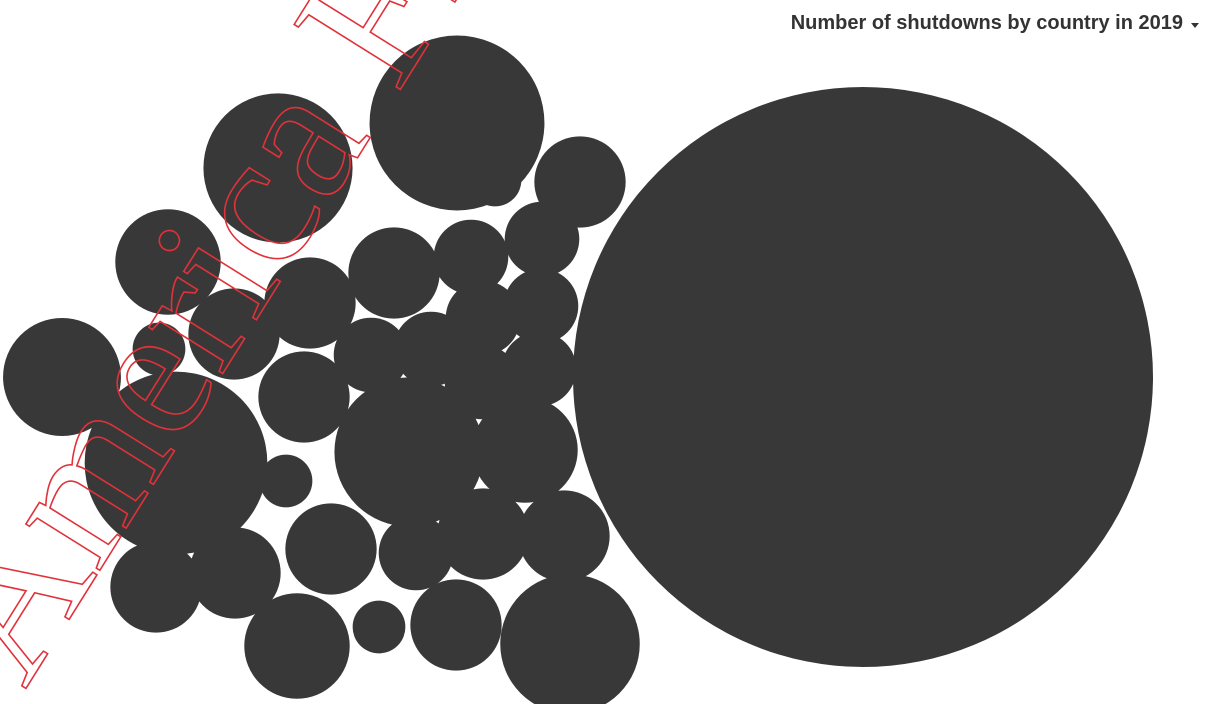  Describe the element at coordinates (1195, 25) in the screenshot. I see `caret-down-icon` at that location.